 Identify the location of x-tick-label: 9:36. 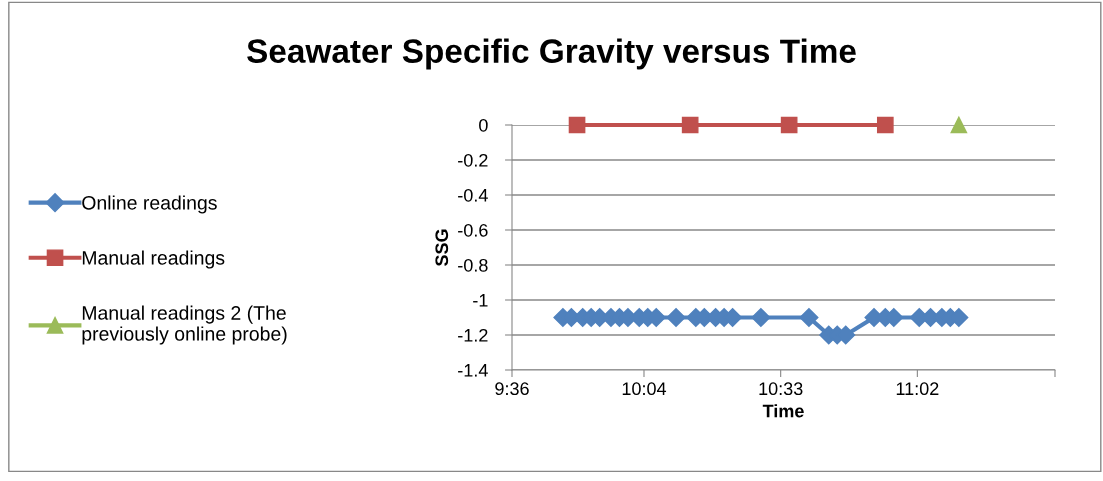
(512, 389).